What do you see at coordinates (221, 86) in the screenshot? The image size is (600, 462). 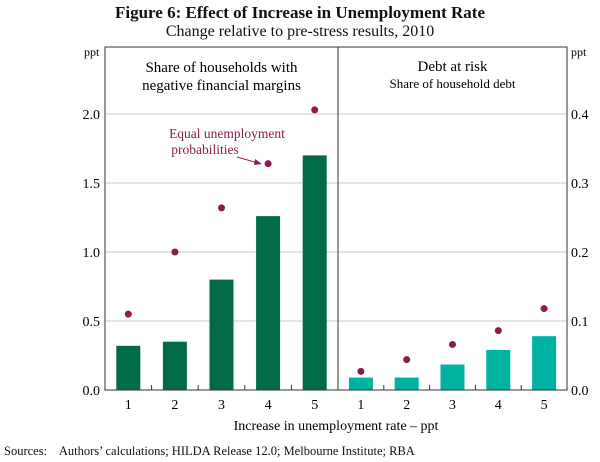 I see `panel-title: negative financial margins` at bounding box center [221, 86].